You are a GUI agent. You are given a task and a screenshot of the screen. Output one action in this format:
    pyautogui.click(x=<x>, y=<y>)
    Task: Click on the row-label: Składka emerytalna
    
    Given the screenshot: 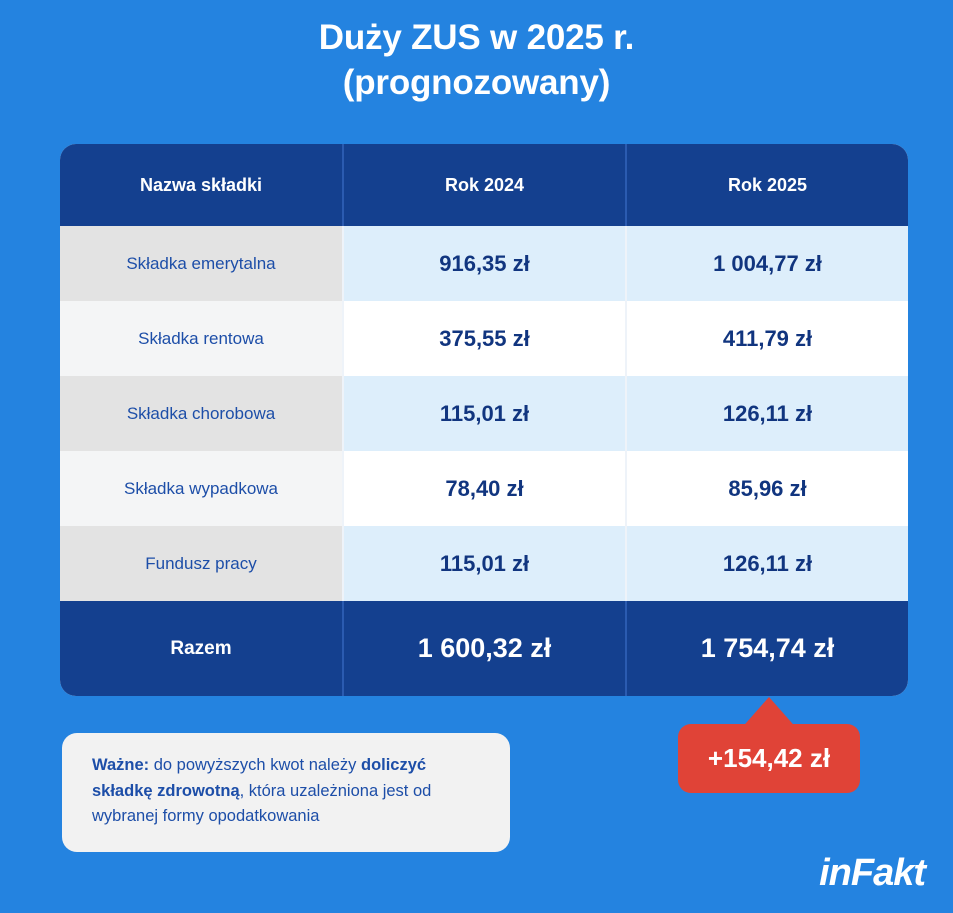 What is the action you would take?
    pyautogui.click(x=201, y=263)
    